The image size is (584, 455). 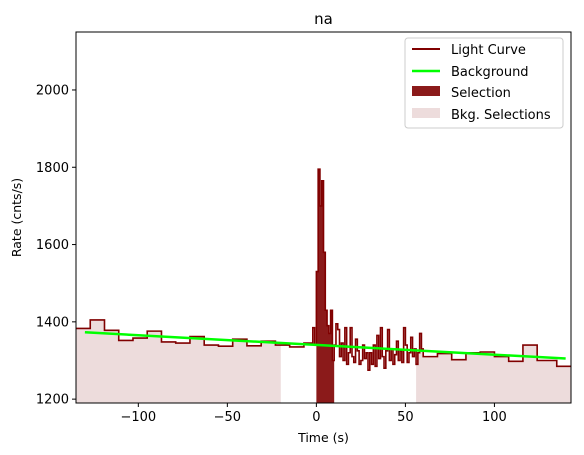 I want to click on x-tick-label: −50, so click(x=227, y=417).